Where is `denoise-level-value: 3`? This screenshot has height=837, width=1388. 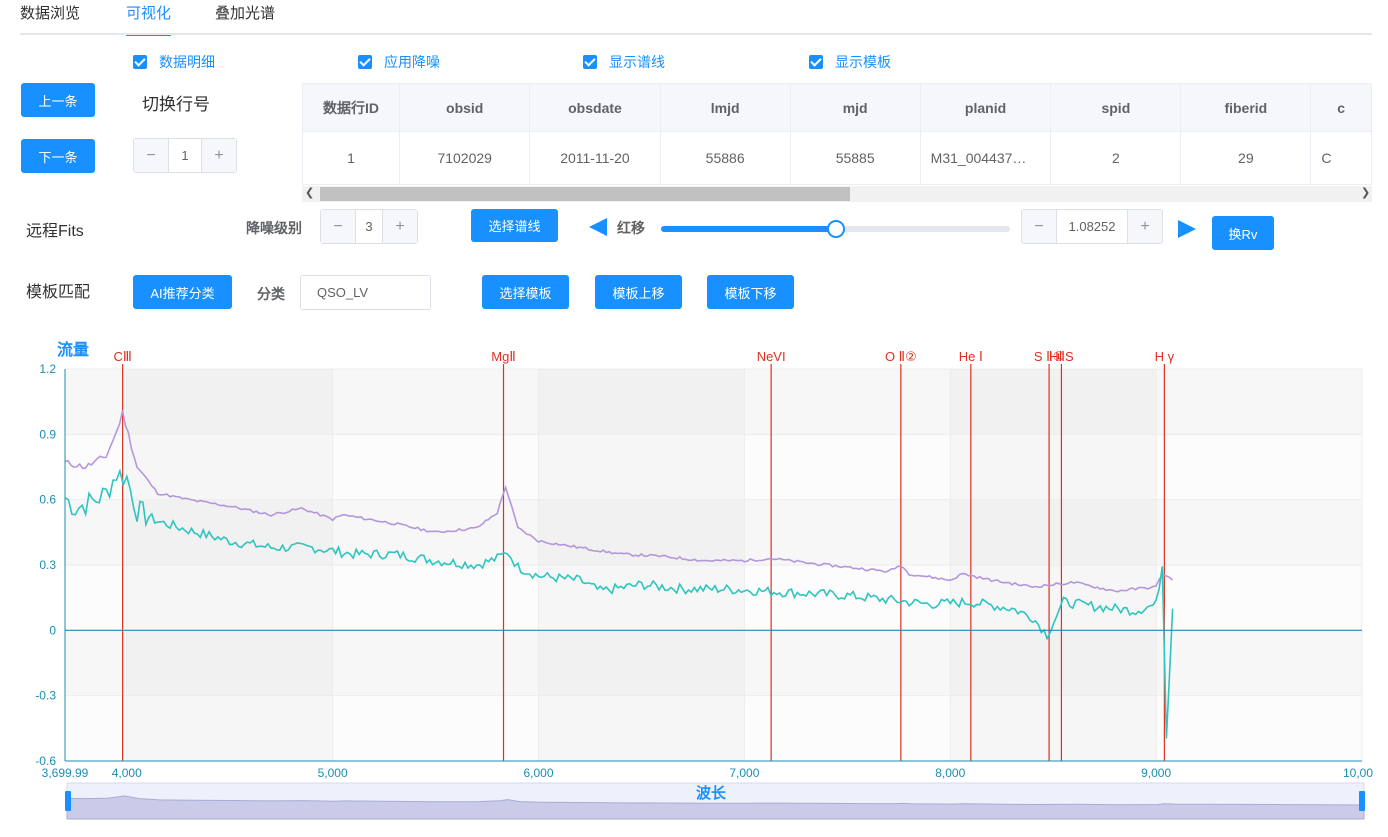 denoise-level-value: 3 is located at coordinates (369, 226).